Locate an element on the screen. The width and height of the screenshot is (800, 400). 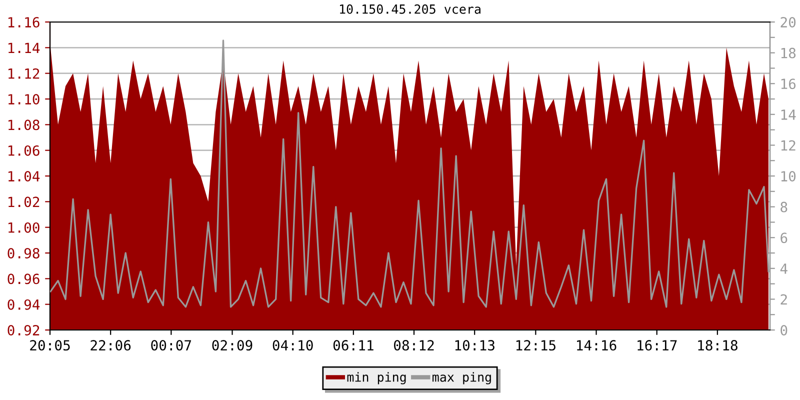
y2-tick-label: 10 is located at coordinates (788, 176).